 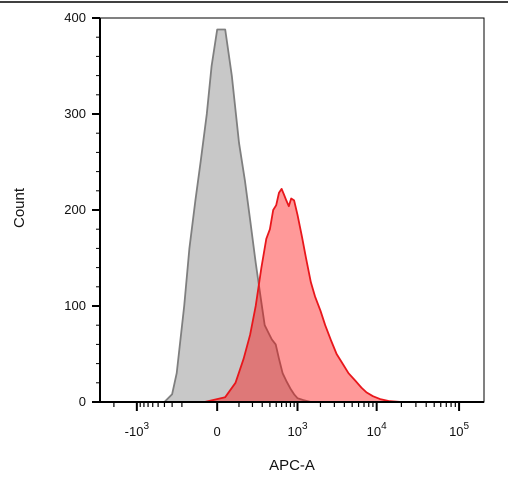 I want to click on y-tick-label-200: 200, so click(x=75, y=209).